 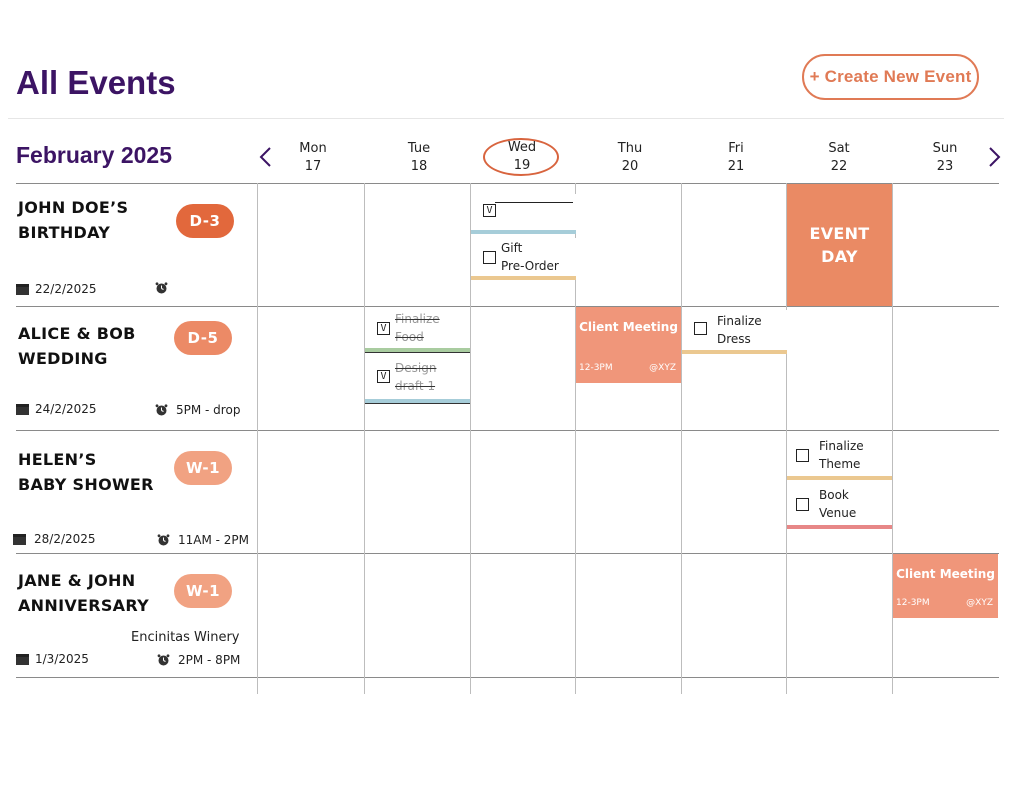 I want to click on task-card: V Finalize Food, so click(x=417, y=331).